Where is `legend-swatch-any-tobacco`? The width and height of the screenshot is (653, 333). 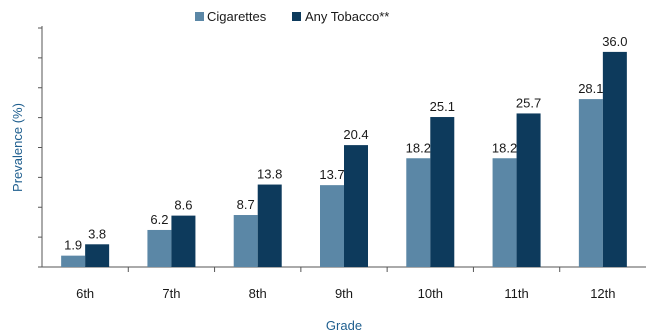 legend-swatch-any-tobacco is located at coordinates (296, 16).